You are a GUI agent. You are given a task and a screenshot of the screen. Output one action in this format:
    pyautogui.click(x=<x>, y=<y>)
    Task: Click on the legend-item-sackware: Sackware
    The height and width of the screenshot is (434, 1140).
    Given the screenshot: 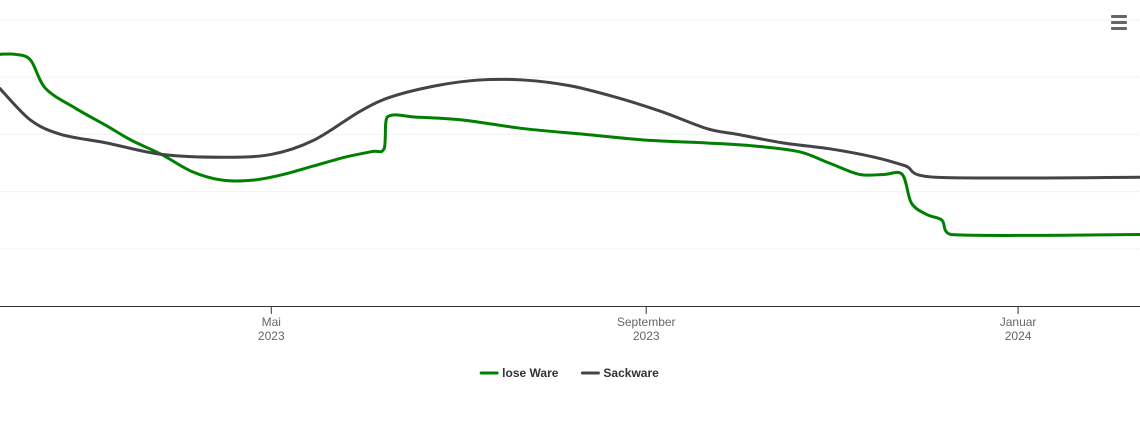 What is the action you would take?
    pyautogui.click(x=619, y=373)
    